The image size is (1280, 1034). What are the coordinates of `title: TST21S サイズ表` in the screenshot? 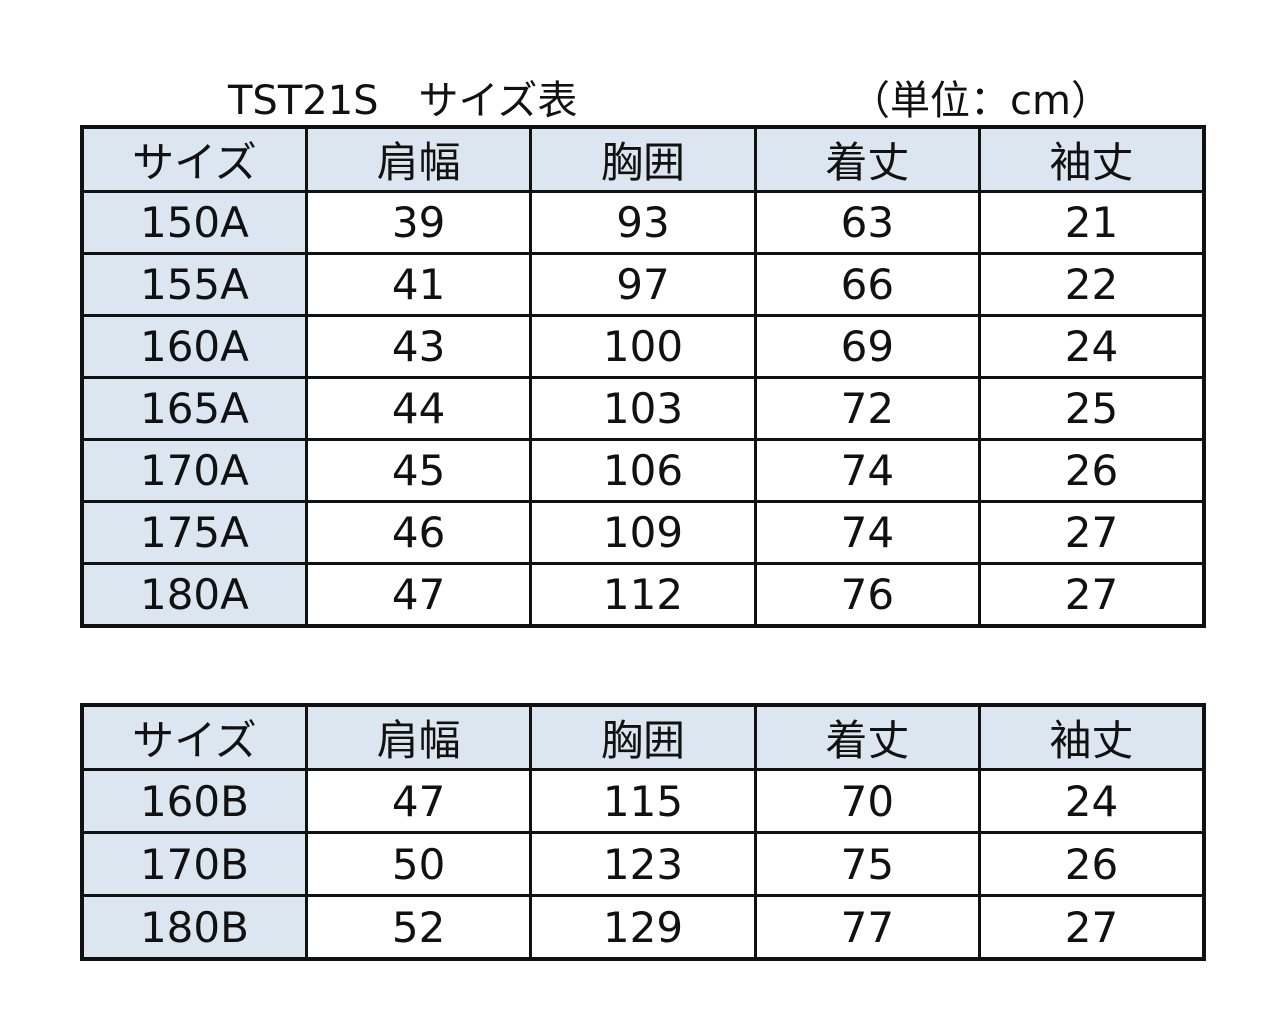 It's located at (403, 101).